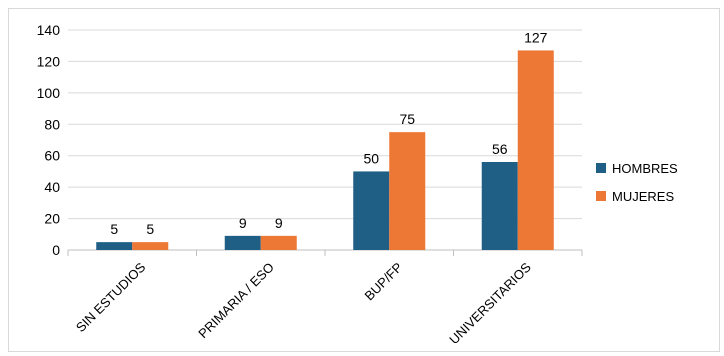 The width and height of the screenshot is (724, 356). What do you see at coordinates (407, 119) in the screenshot?
I see `data-label: 75` at bounding box center [407, 119].